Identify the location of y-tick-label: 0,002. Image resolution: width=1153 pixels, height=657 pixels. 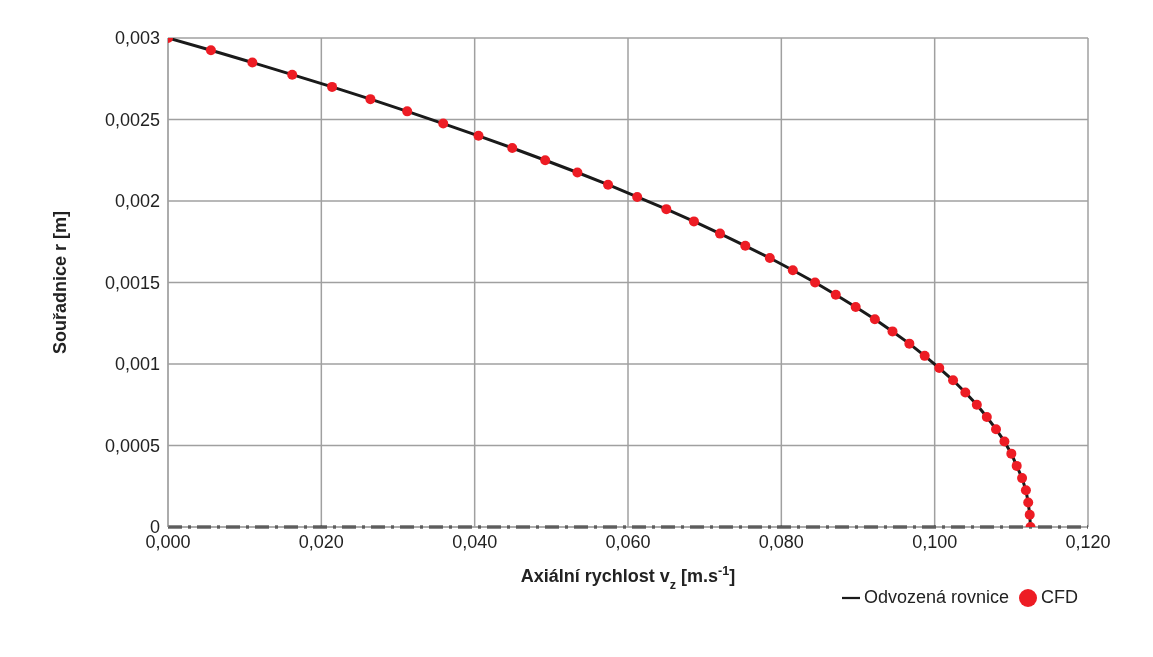
(137, 201).